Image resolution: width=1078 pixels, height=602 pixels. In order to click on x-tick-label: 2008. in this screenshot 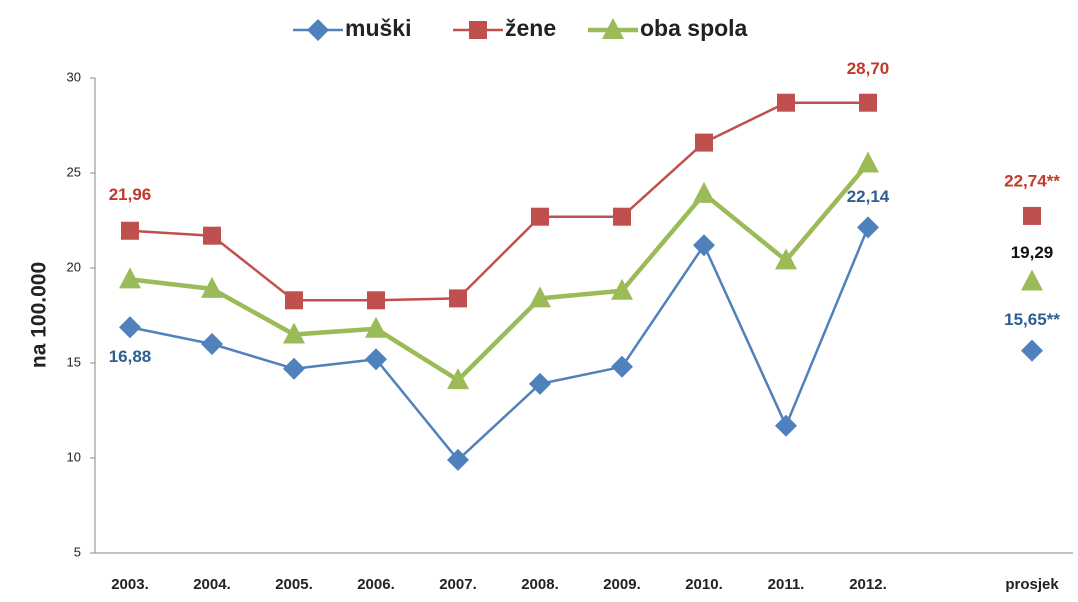, I will do `click(540, 584)`.